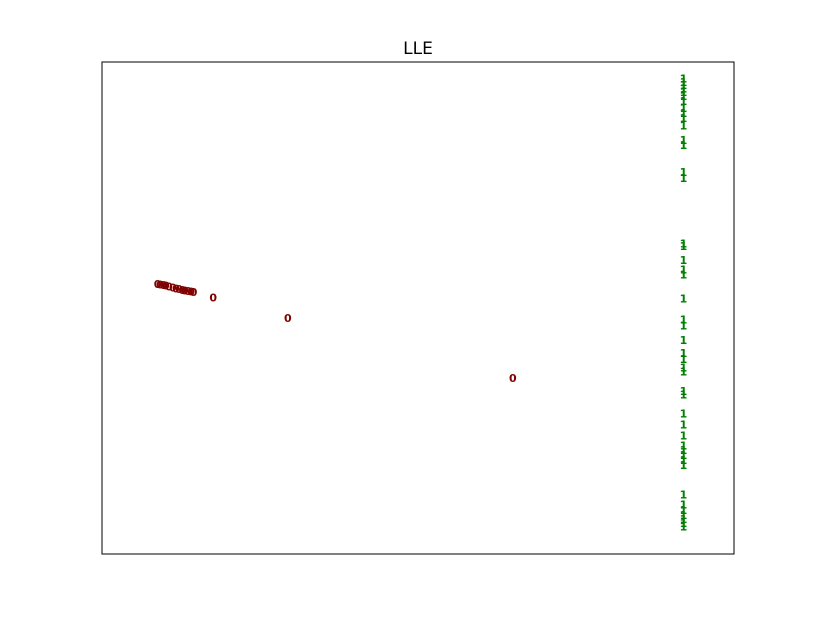 Image resolution: width=815 pixels, height=619 pixels. What do you see at coordinates (188, 291) in the screenshot?
I see `point-label-series-0-10: 0` at bounding box center [188, 291].